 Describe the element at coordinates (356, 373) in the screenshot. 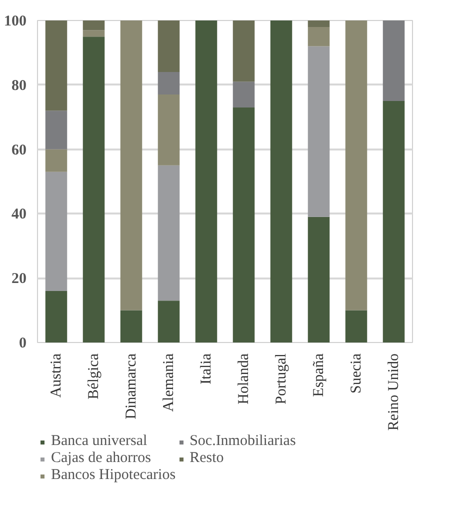

I see `x-tick-label: Suecia` at that location.